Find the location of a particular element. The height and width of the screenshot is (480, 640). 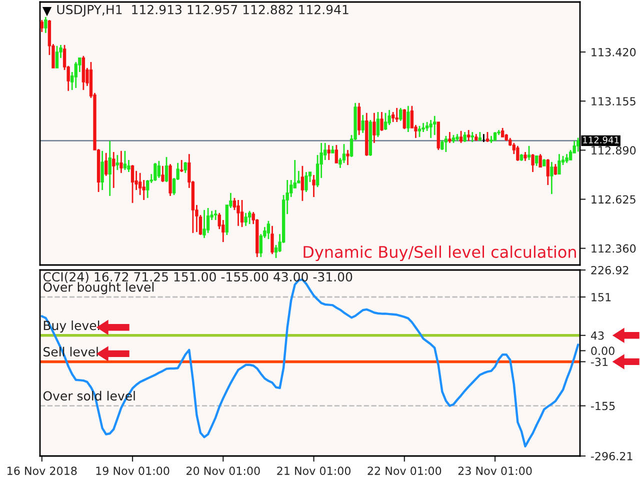

y-tick-label: 113.155 is located at coordinates (614, 101).